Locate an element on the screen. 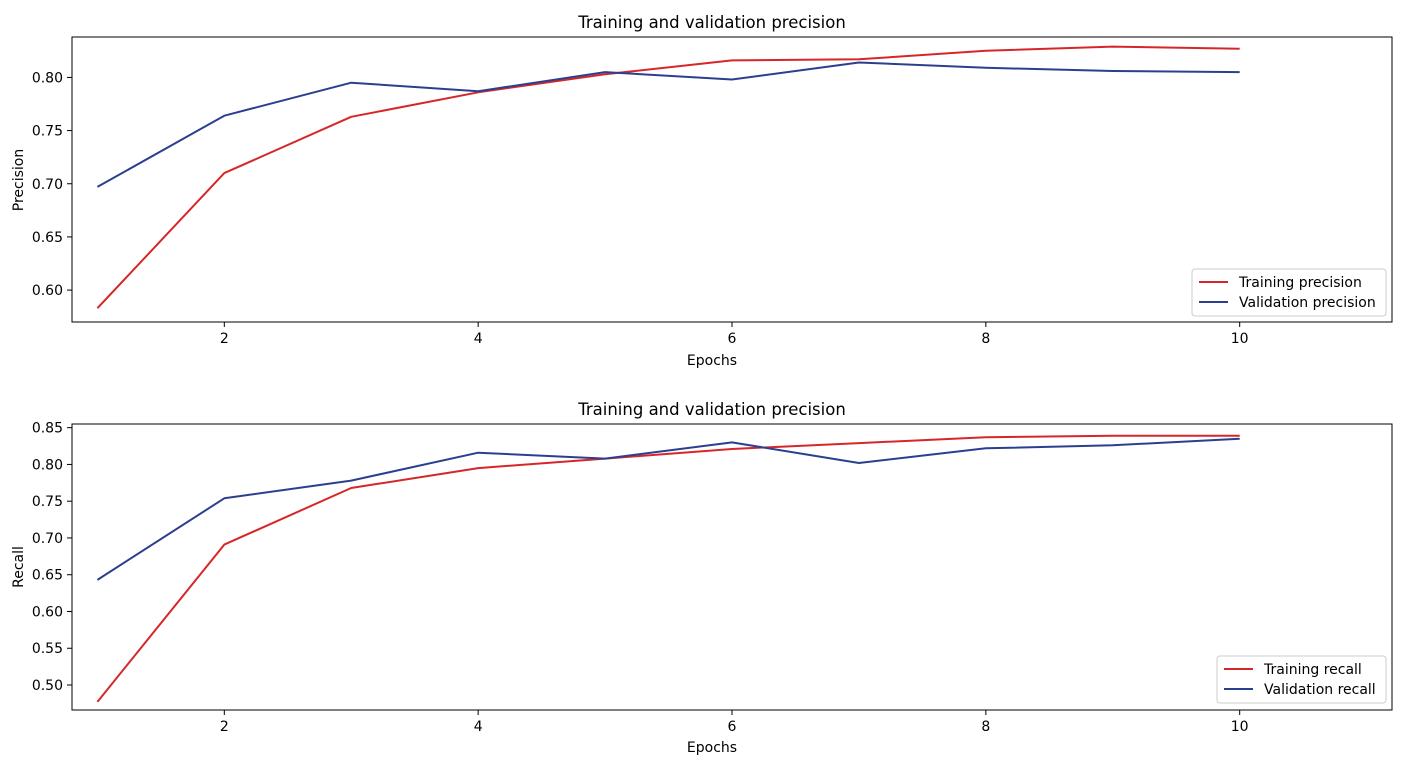 The height and width of the screenshot is (765, 1406). y-axis-label: Precision is located at coordinates (19, 180).